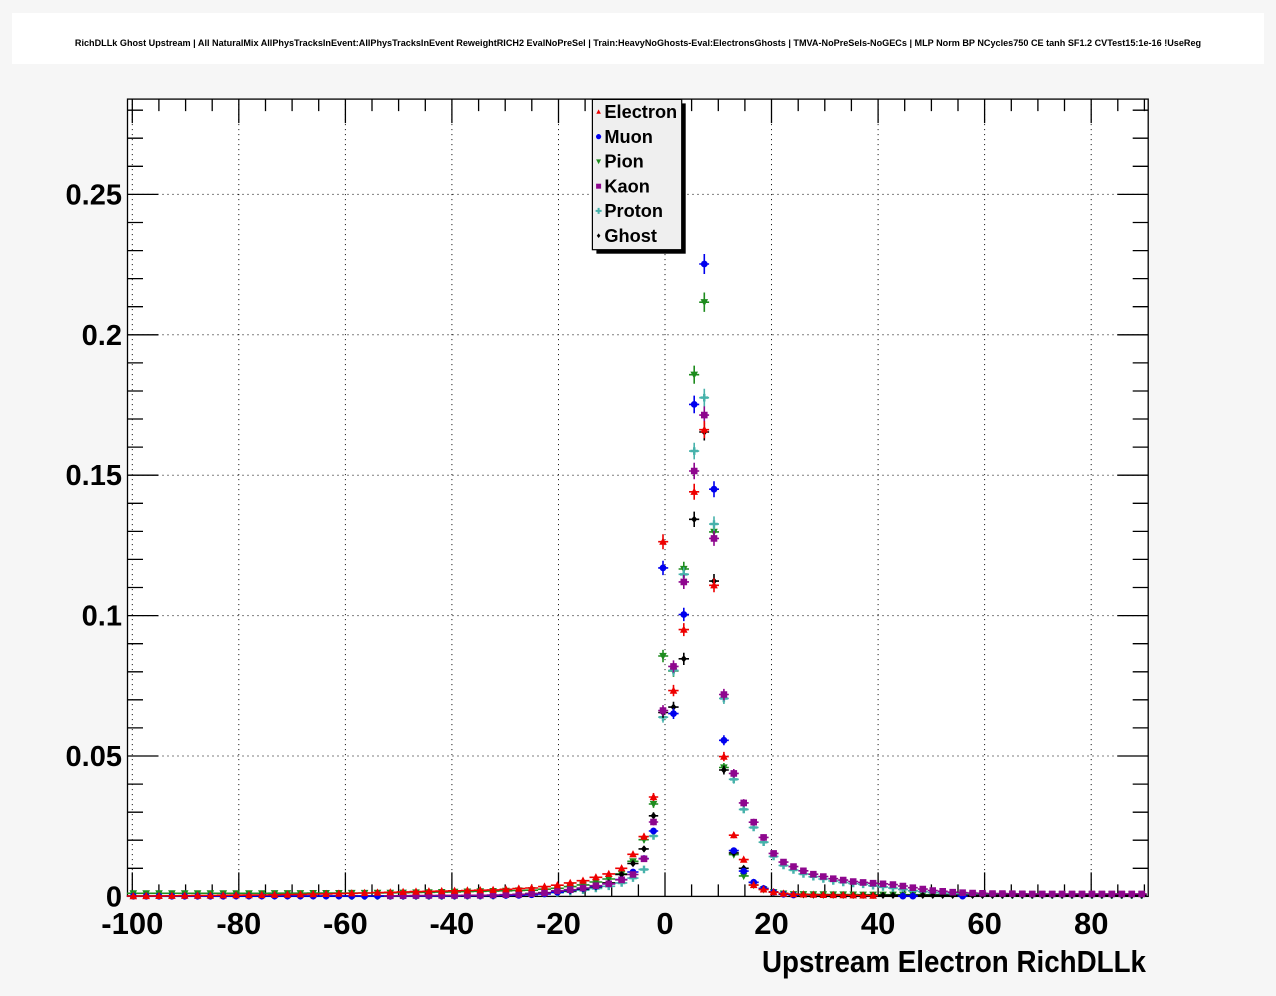  Describe the element at coordinates (102, 336) in the screenshot. I see `svg-text: 0.2` at that location.